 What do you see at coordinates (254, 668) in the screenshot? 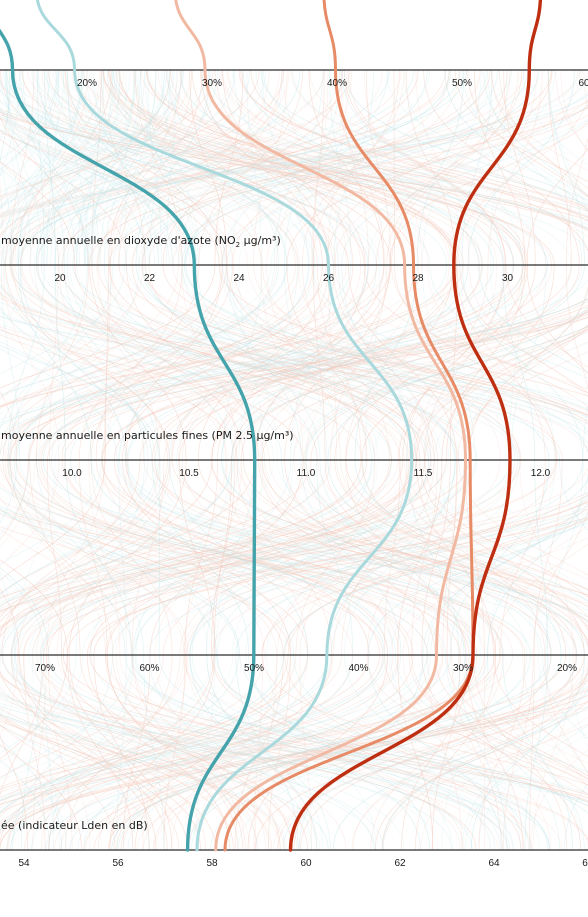
I see `tick-label: 50%` at bounding box center [254, 668].